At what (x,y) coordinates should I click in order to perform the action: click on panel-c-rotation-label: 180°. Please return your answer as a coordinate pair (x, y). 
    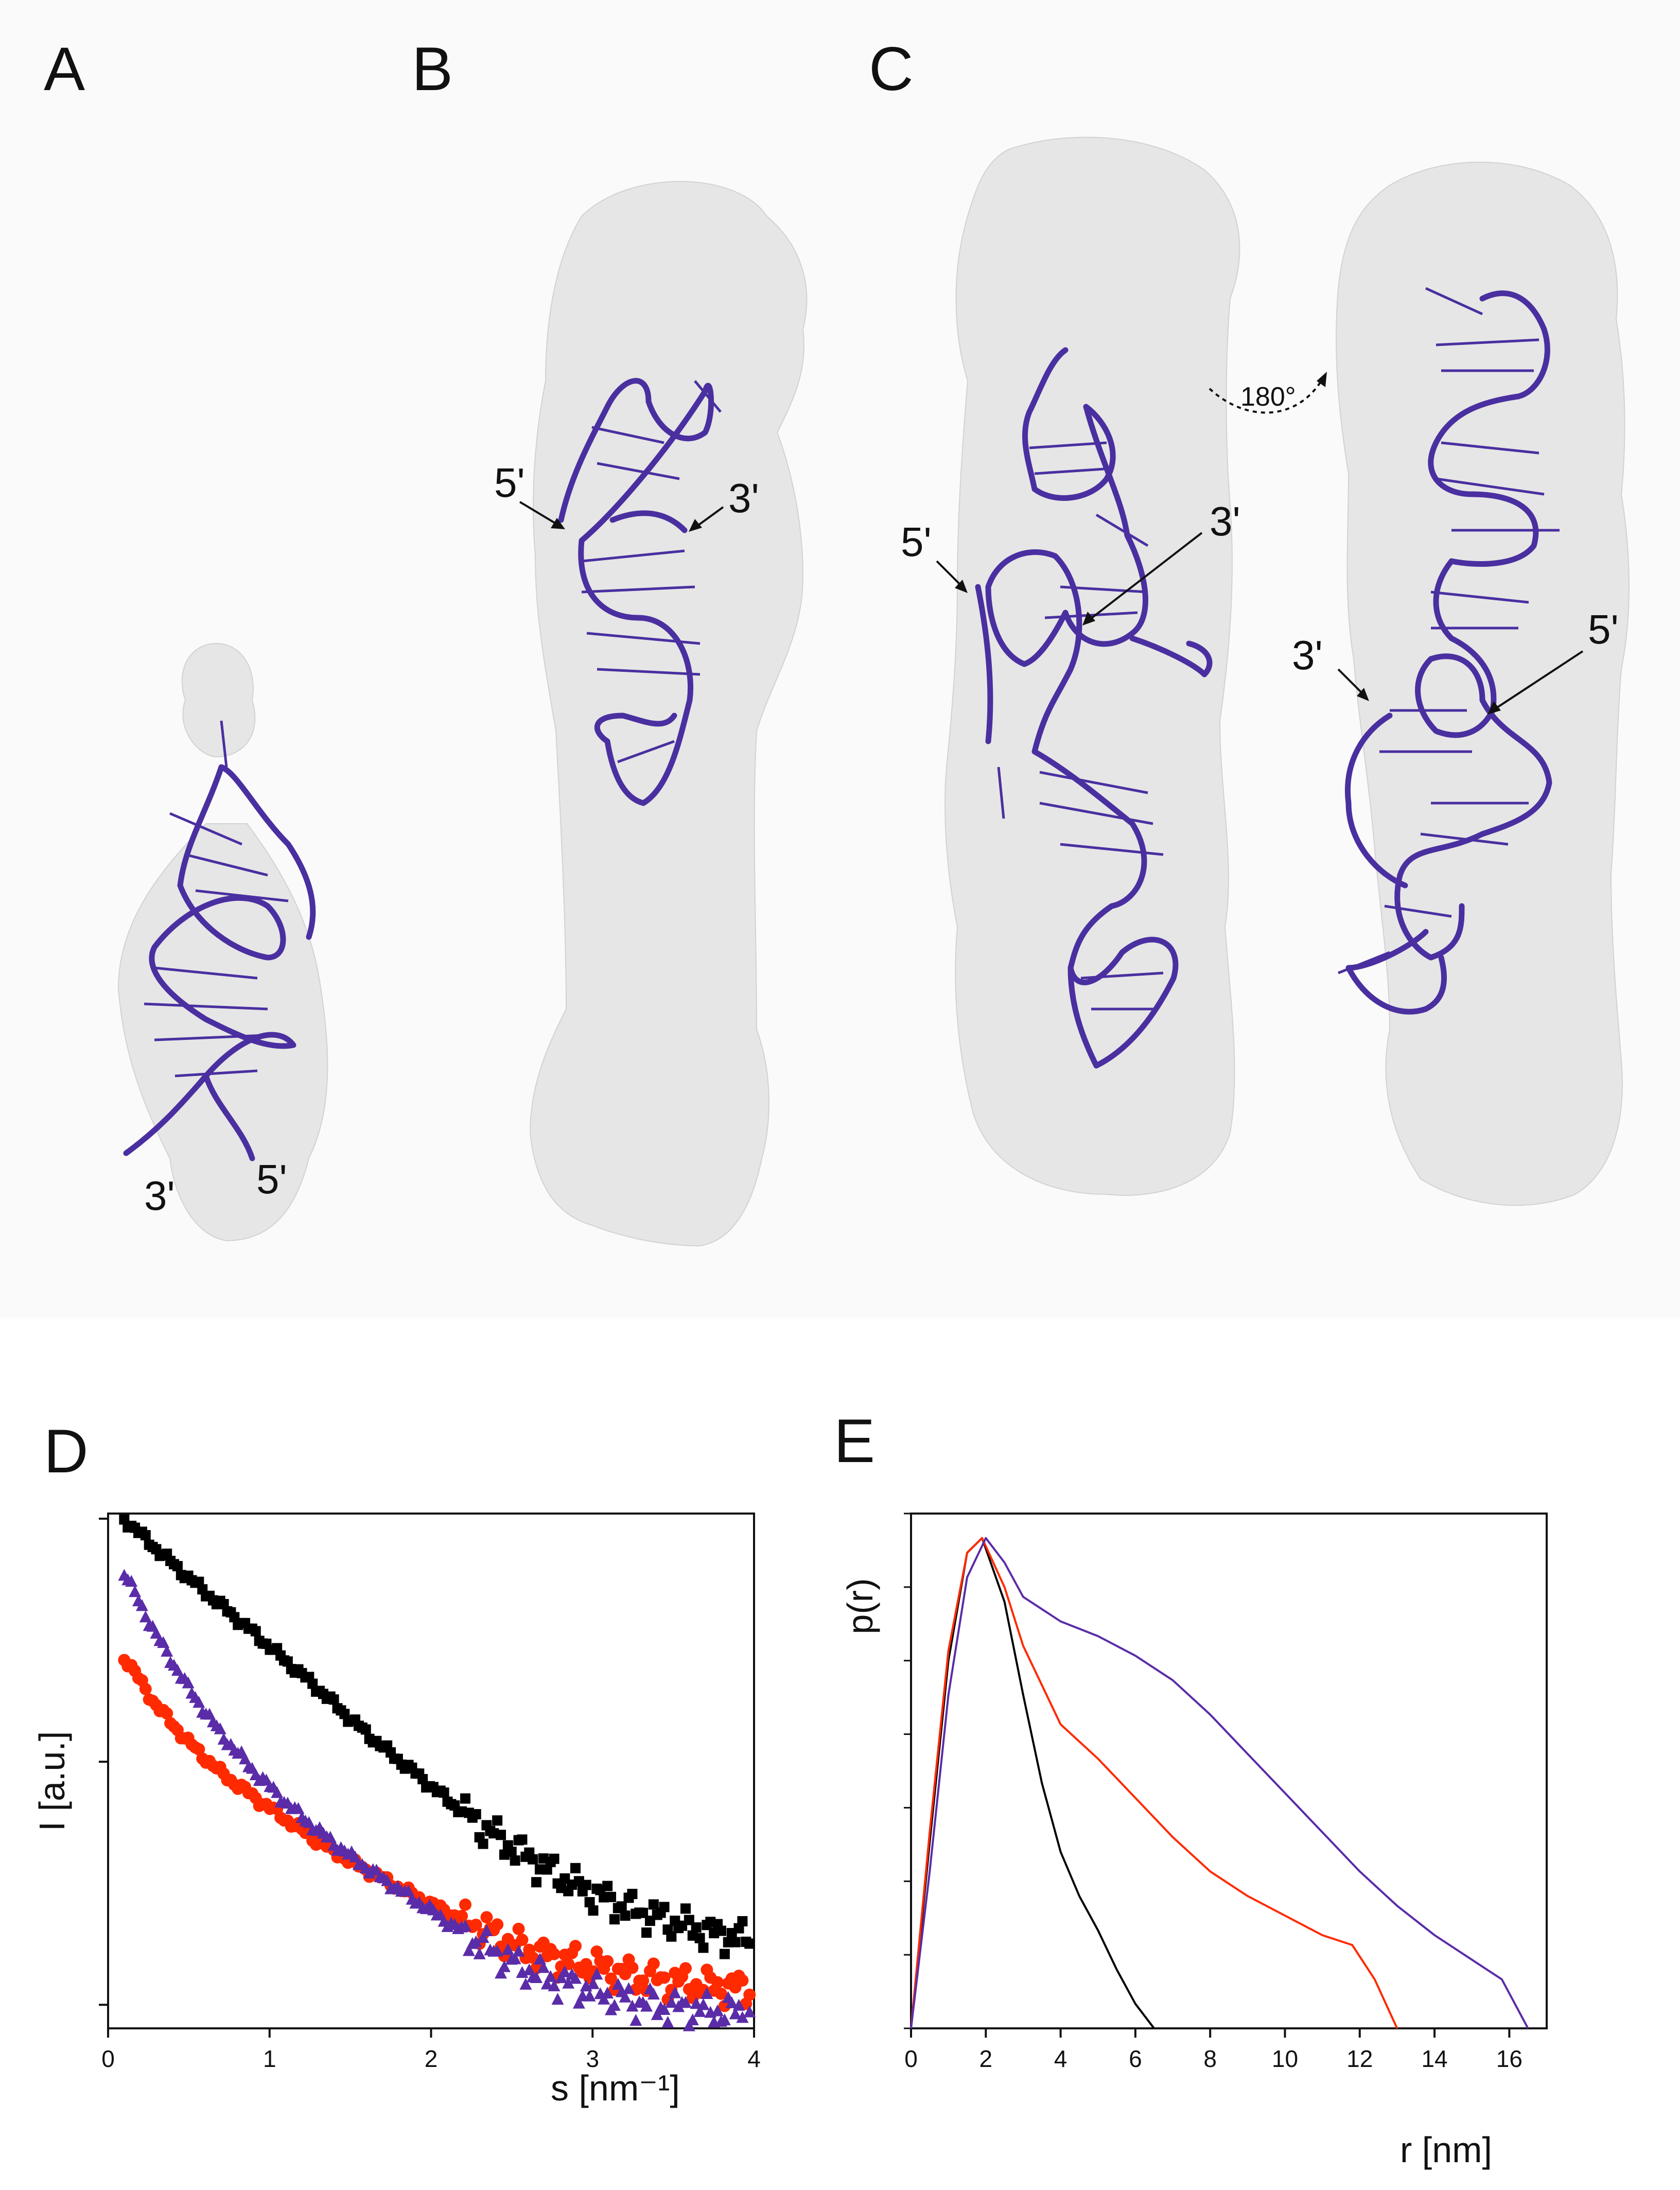
    Looking at the image, I should click on (1268, 397).